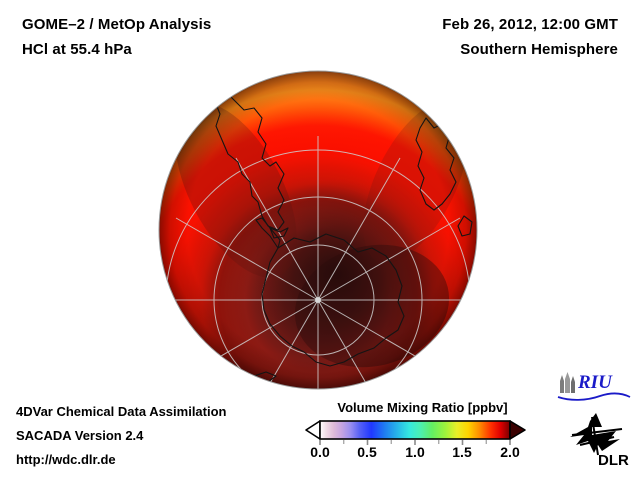  I want to click on colorbar-tick-4: 2.0, so click(510, 452).